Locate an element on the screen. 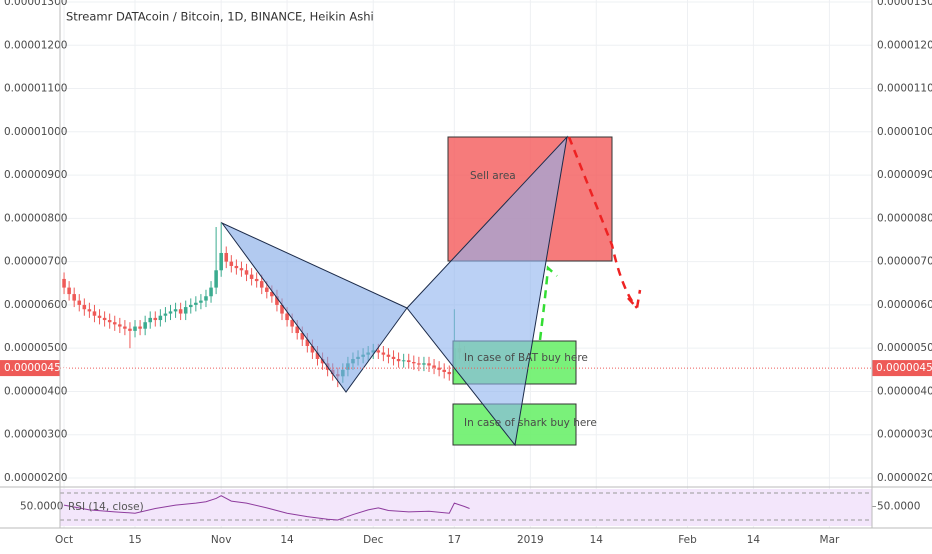 This screenshot has width=932, height=554. x-tick-label: Oct is located at coordinates (64, 540).